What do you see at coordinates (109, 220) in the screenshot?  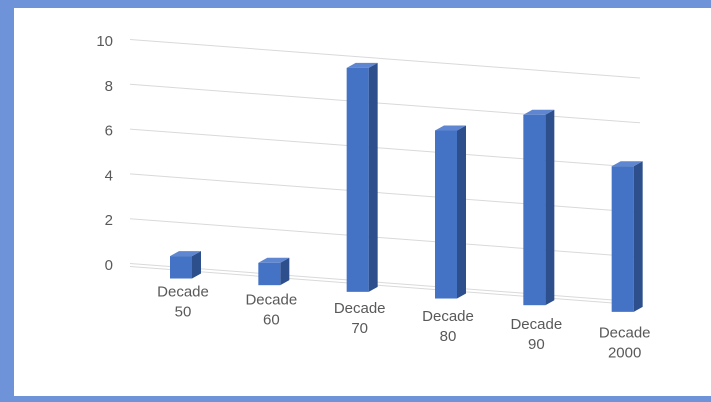 I see `y-tick-label: 2` at bounding box center [109, 220].